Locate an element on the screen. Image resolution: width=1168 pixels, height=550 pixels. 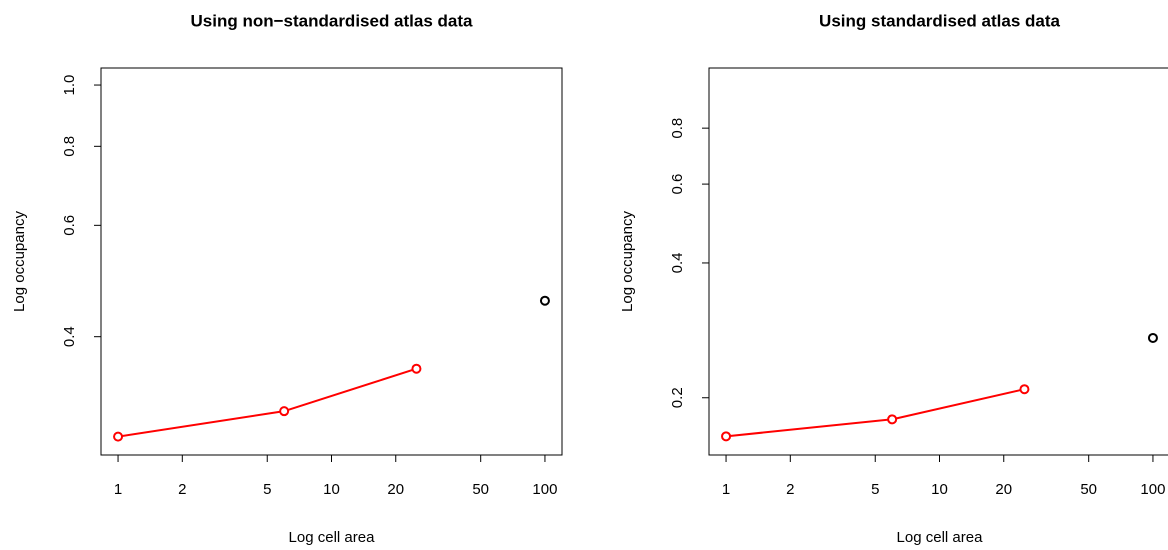
y-tick-label: 1.0 is located at coordinates (69, 85).